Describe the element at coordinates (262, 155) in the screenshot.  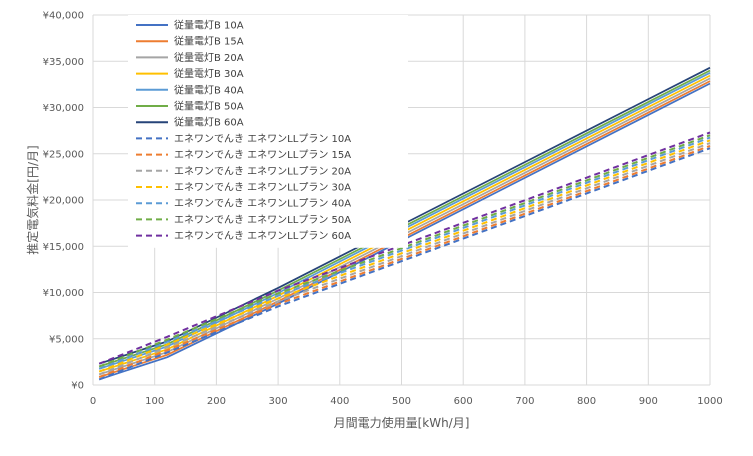
I see `legend-label: エネワンでんき エネワンLLプラン 15A` at that location.